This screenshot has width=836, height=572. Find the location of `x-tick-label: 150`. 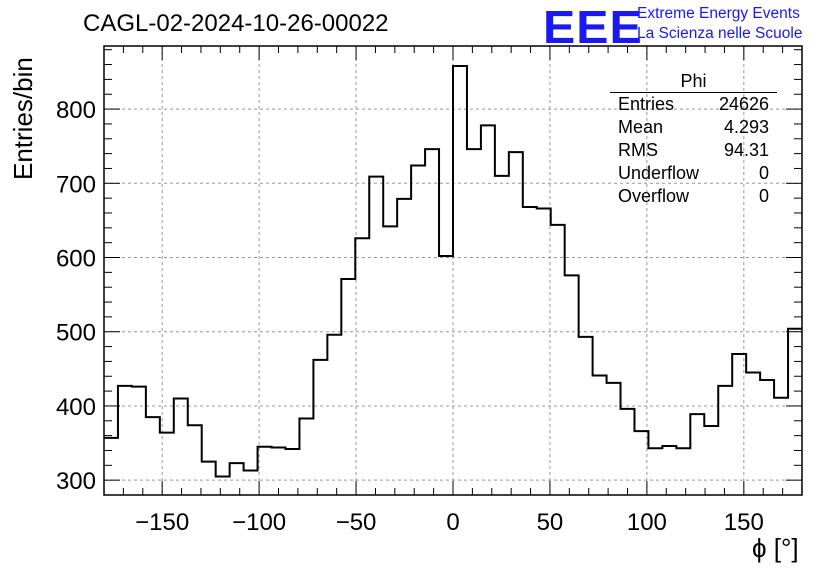

x-tick-label: 150 is located at coordinates (744, 522).